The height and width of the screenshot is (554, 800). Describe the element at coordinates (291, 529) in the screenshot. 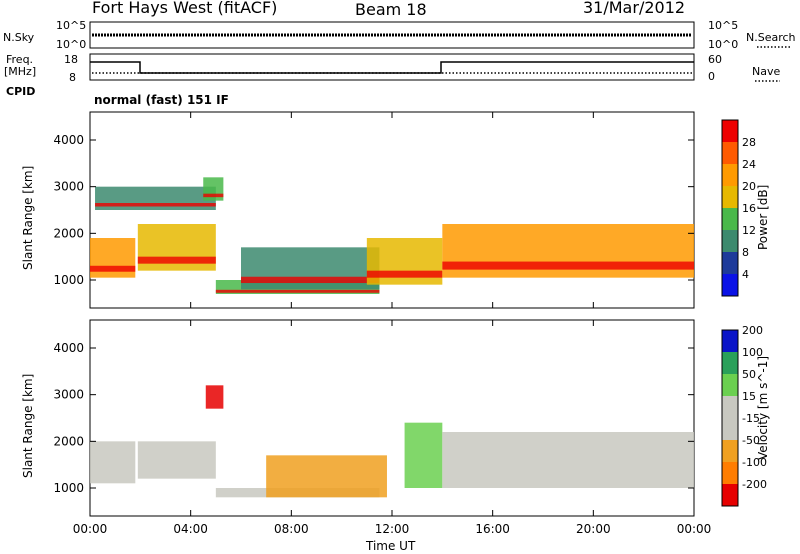

I see `x-tick-label: 08:00` at that location.